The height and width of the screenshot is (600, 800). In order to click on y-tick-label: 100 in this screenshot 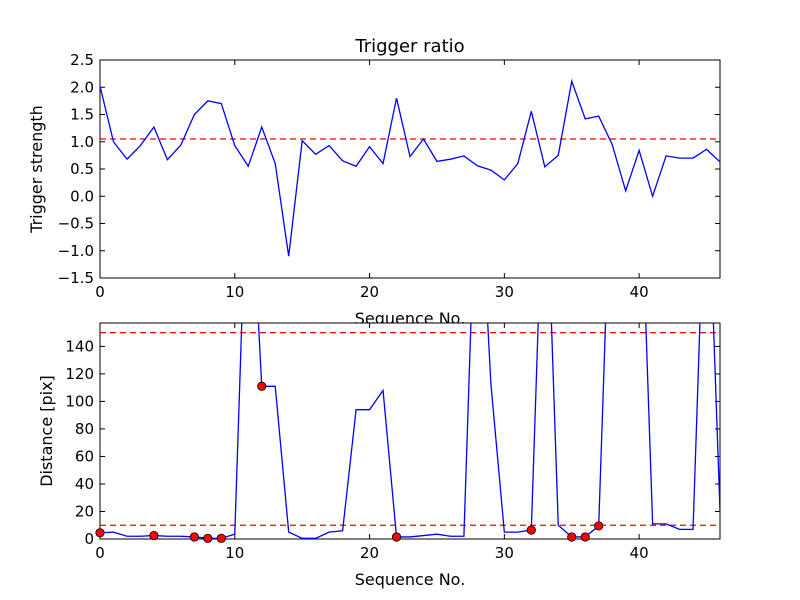, I will do `click(79, 401)`.